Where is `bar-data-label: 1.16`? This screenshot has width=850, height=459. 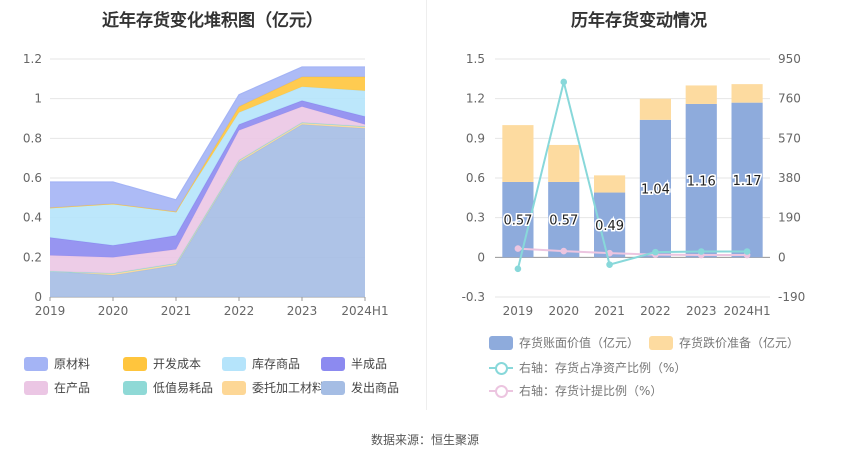
bar-data-label: 1.16 is located at coordinates (701, 182).